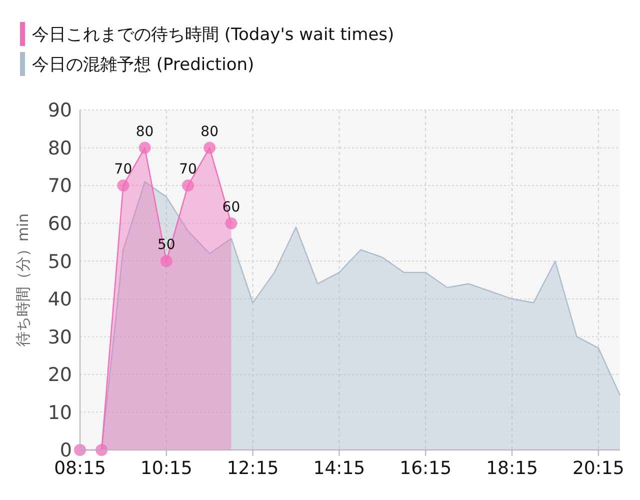 The height and width of the screenshot is (500, 640). What do you see at coordinates (426, 468) in the screenshot?
I see `x-tick-label: 16:15` at bounding box center [426, 468].